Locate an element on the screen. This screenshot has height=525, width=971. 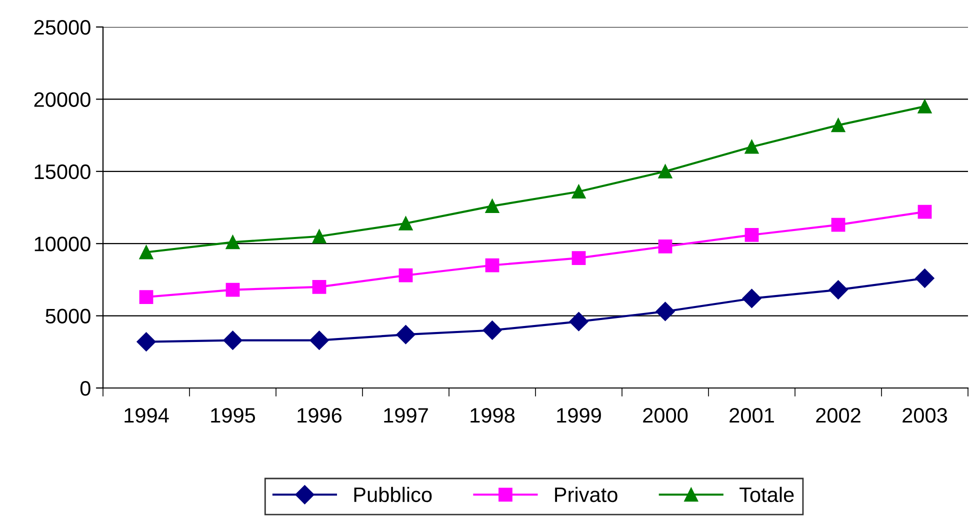
y-tick-label: 5000 is located at coordinates (68, 316).